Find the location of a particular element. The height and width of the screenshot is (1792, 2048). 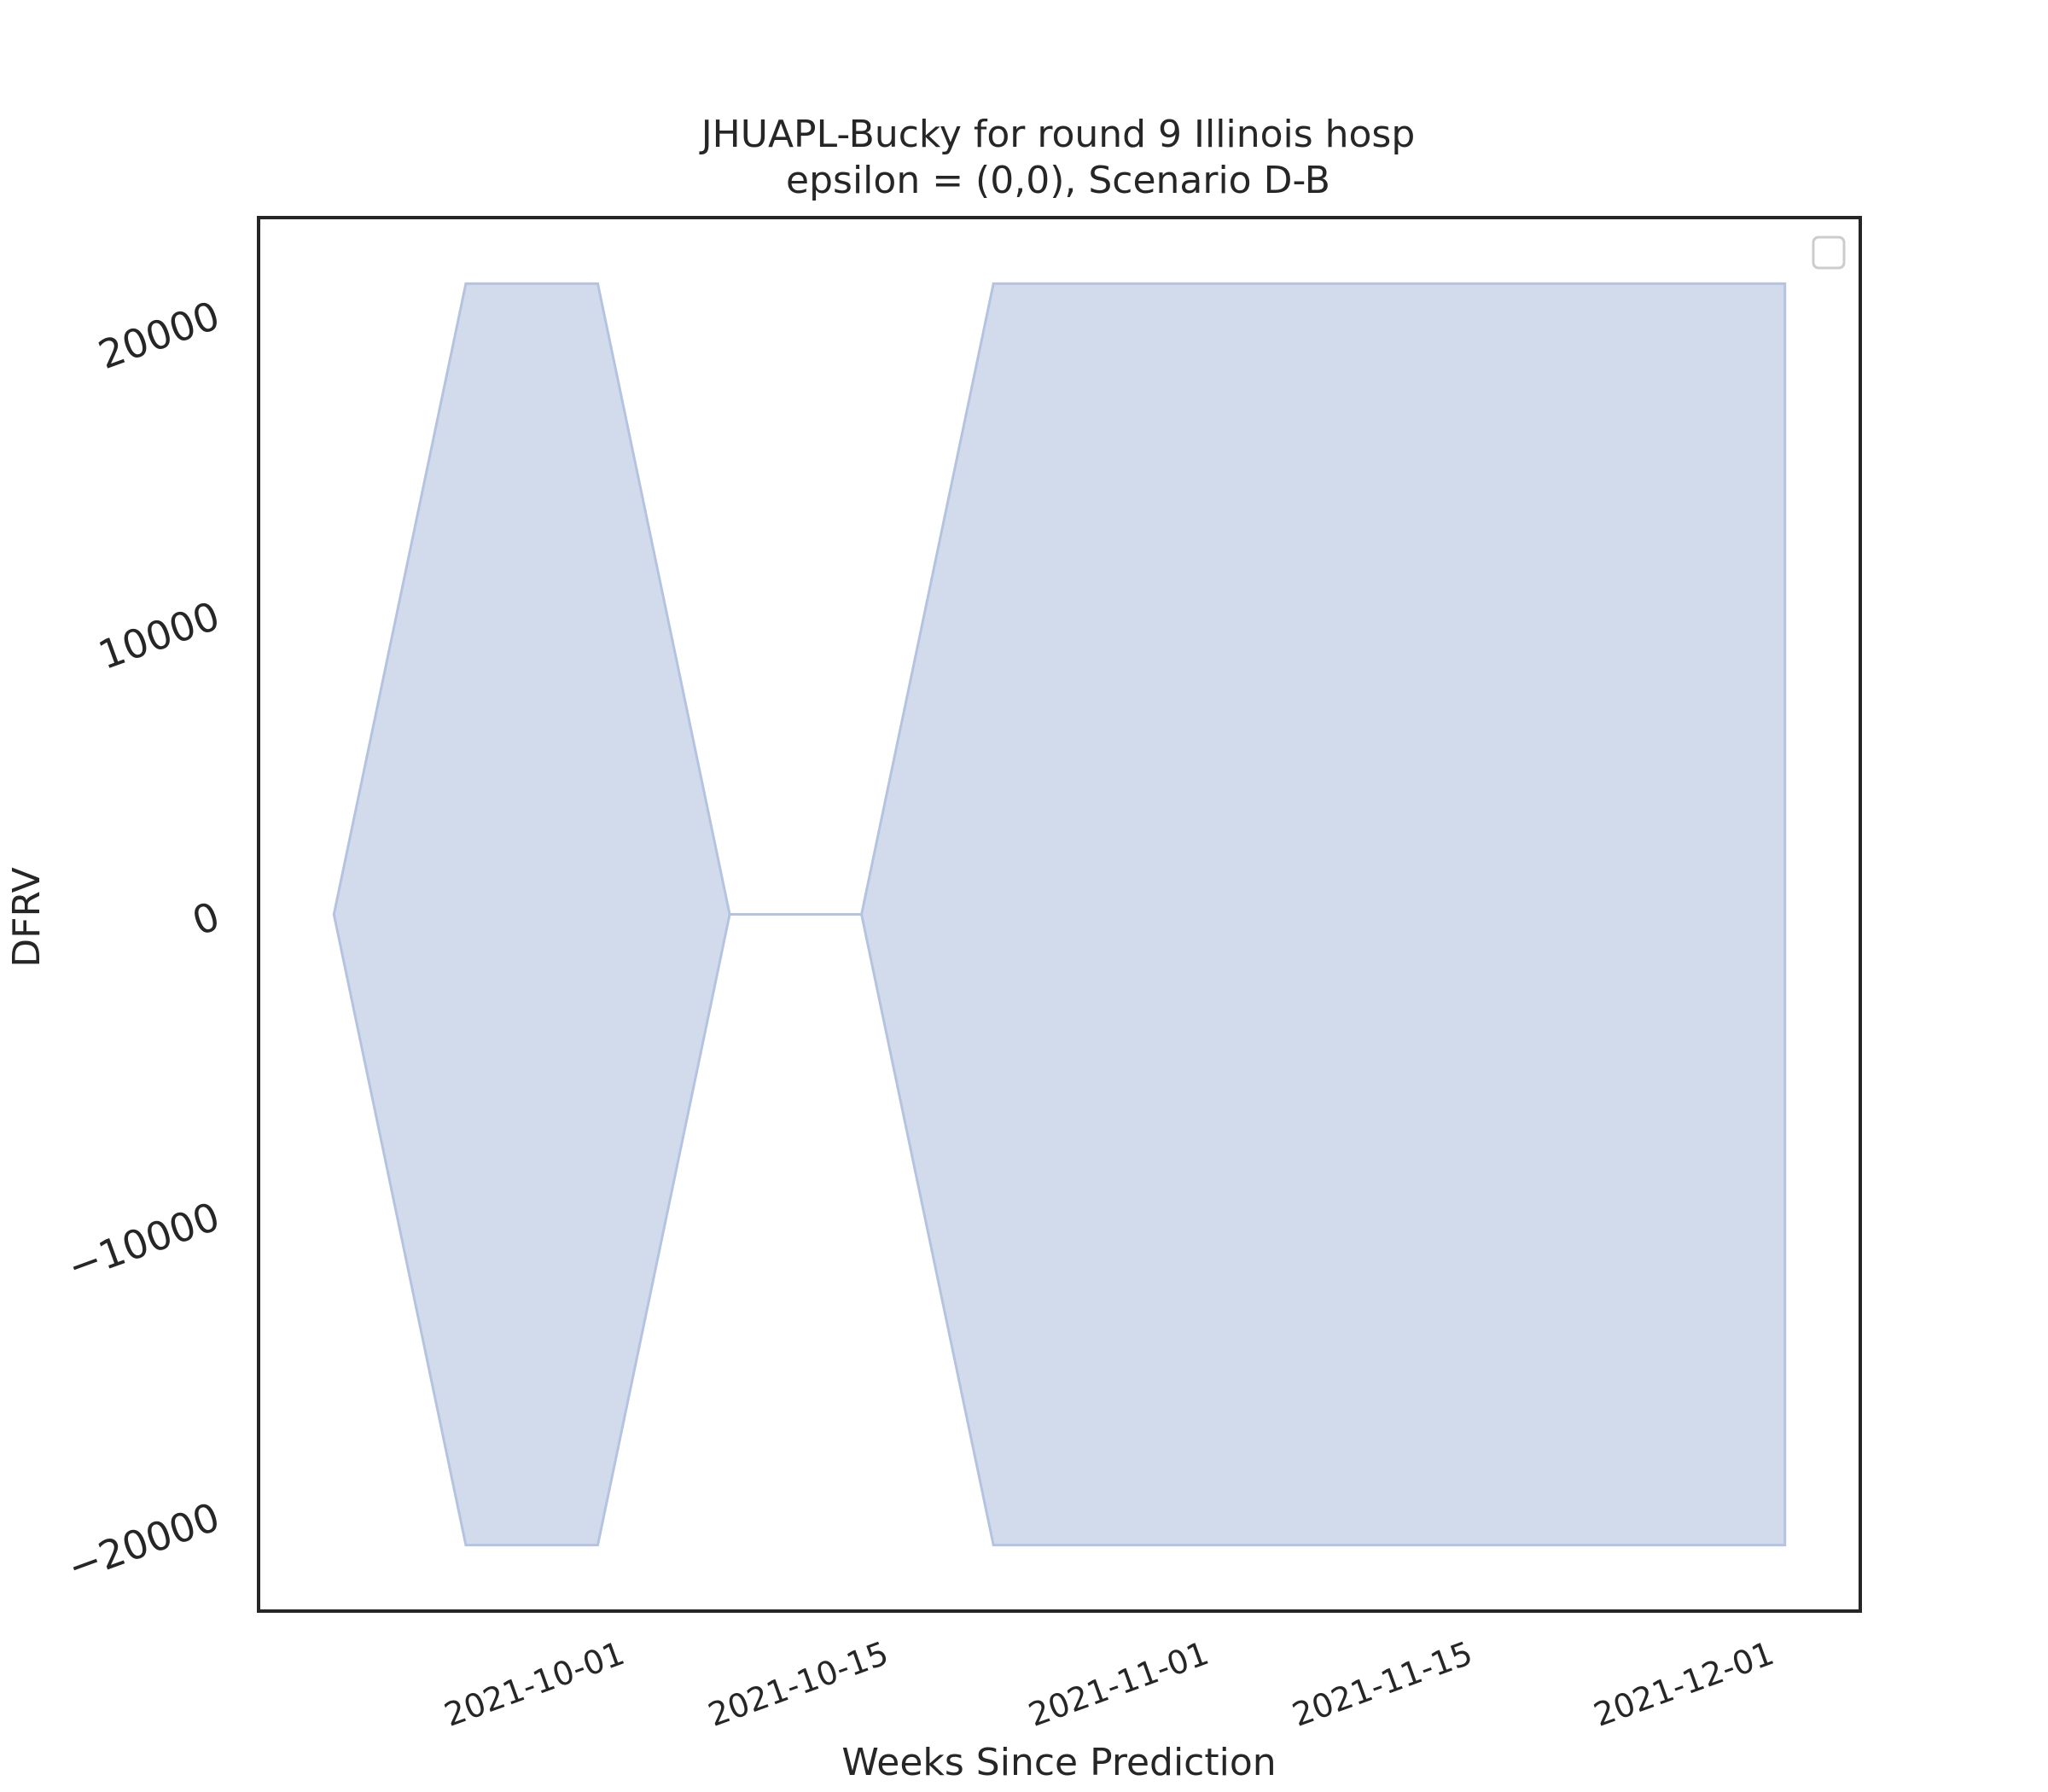

y-tick-label: 10000 is located at coordinates (158, 635).